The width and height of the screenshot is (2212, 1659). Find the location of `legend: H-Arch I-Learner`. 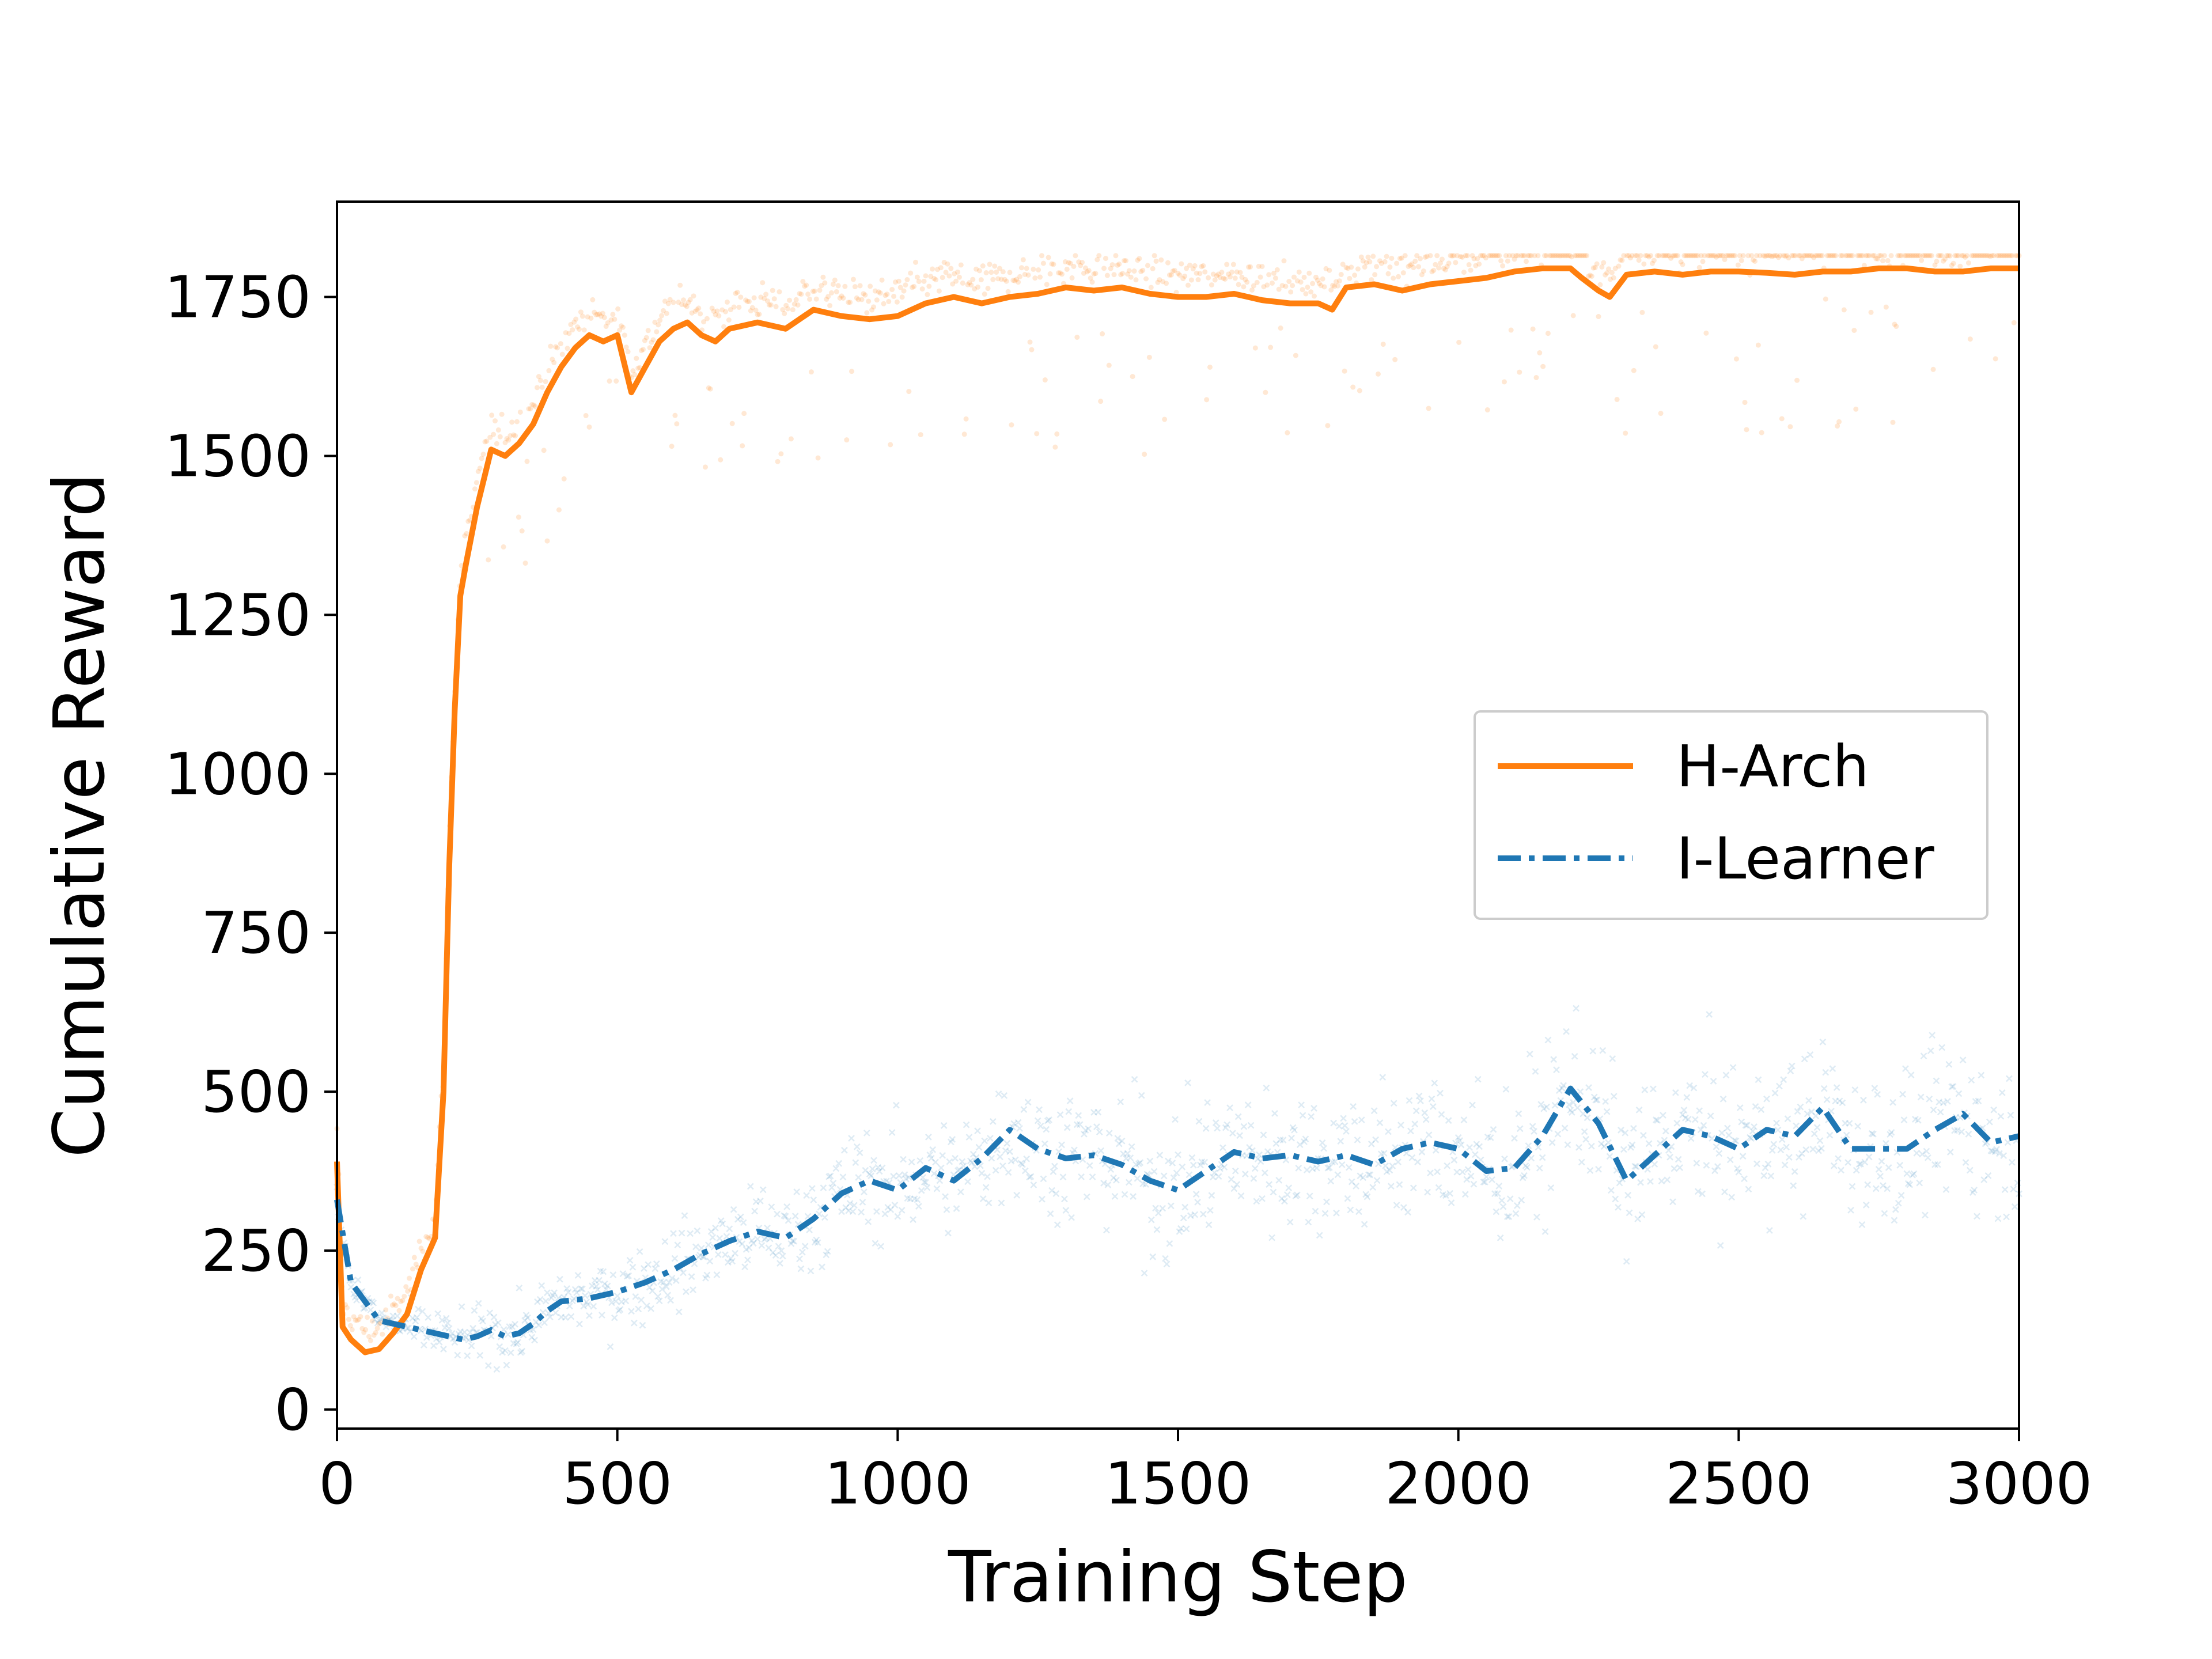

legend: H-Arch I-Learner is located at coordinates (1731, 815).